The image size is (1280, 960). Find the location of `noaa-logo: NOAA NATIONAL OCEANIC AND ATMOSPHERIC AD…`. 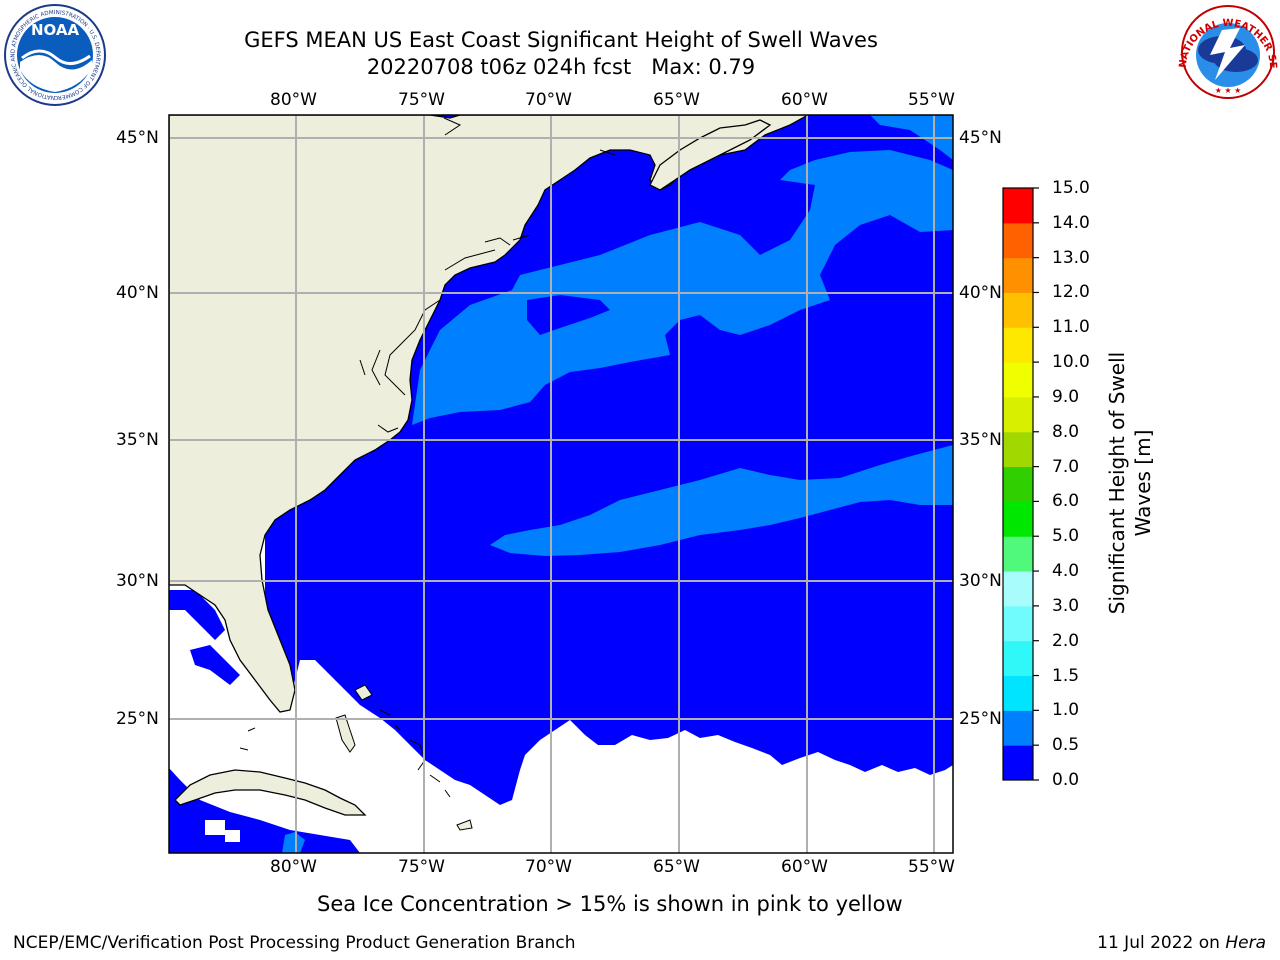

noaa-logo: NOAA NATIONAL OCEANIC AND ATMOSPHERIC AD… is located at coordinates (53, 53).